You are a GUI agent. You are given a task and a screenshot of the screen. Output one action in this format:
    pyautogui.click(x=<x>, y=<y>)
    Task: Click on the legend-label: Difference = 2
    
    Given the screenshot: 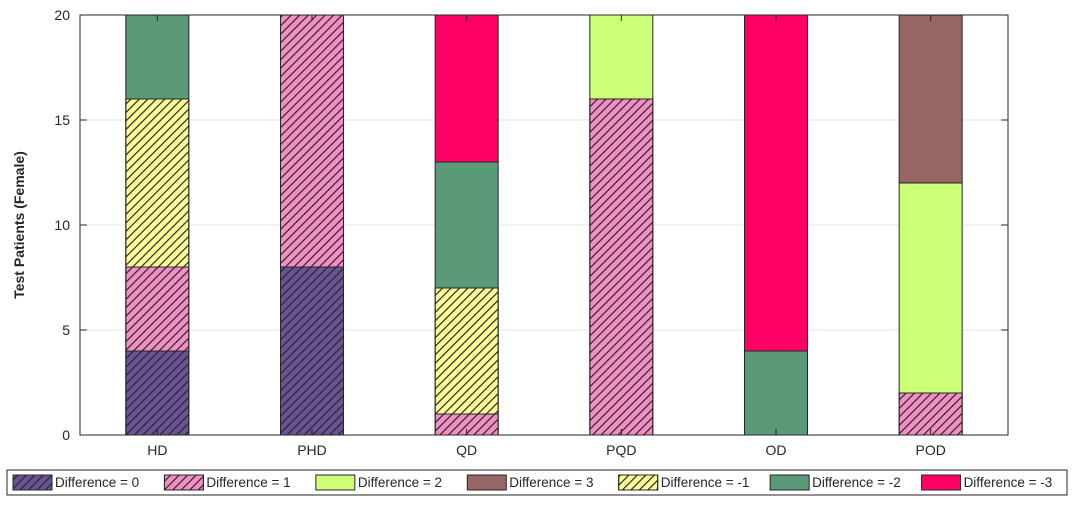 What is the action you would take?
    pyautogui.click(x=400, y=482)
    